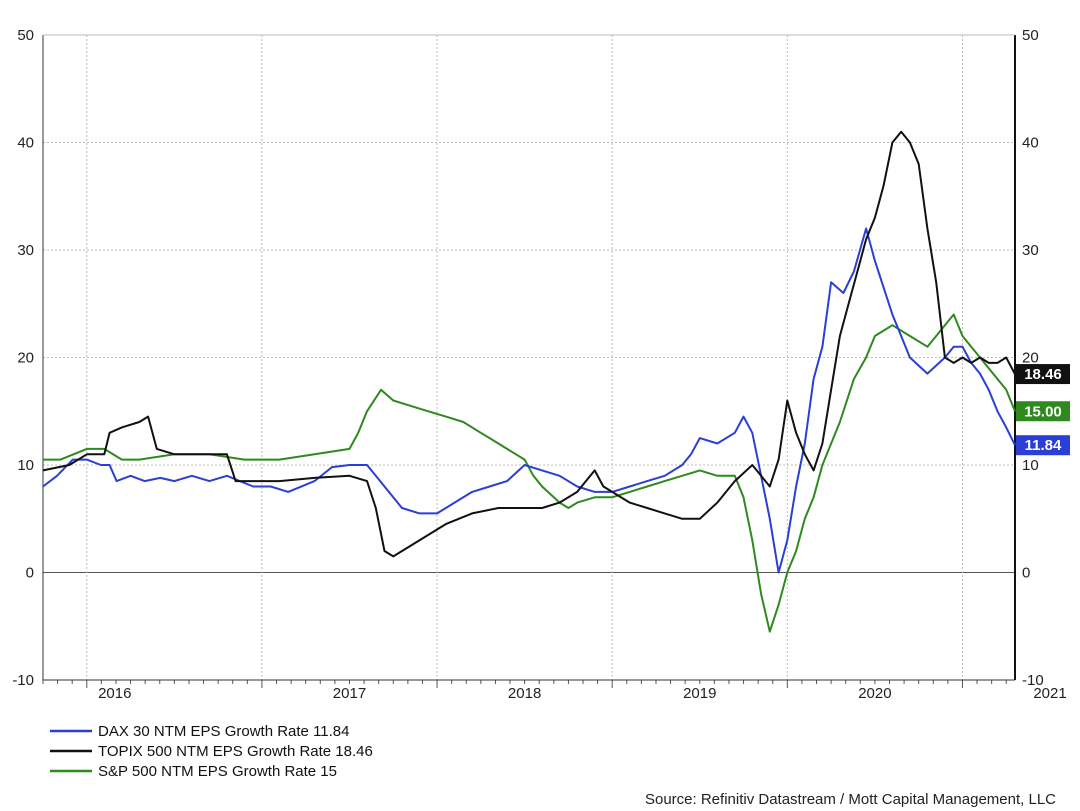 The image size is (1080, 811). Describe the element at coordinates (23, 680) in the screenshot. I see `y-tick-label-left: -10` at that location.